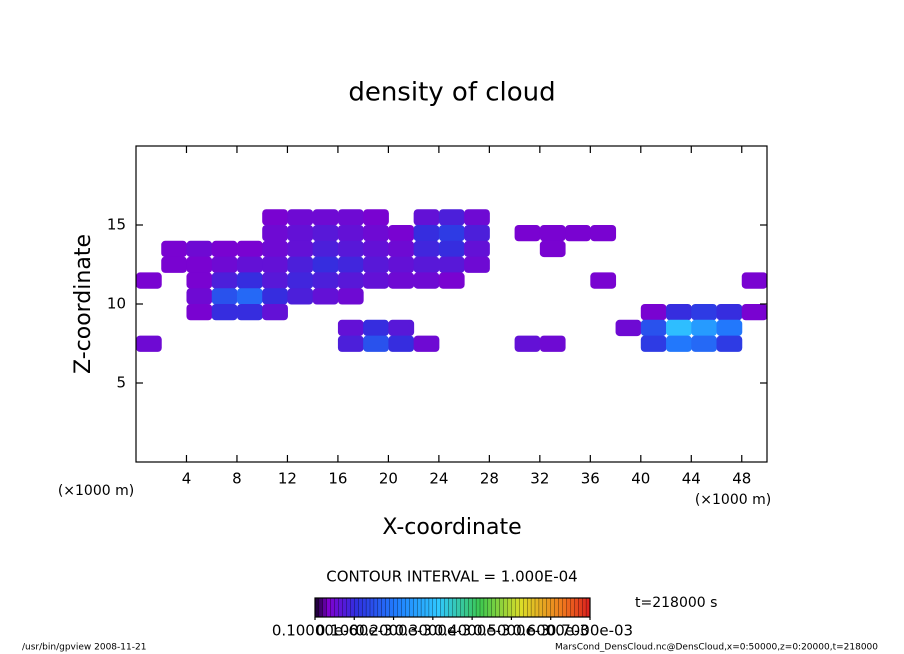 This screenshot has height=654, width=904. I want to click on time-label: t=218000 s, so click(676, 603).